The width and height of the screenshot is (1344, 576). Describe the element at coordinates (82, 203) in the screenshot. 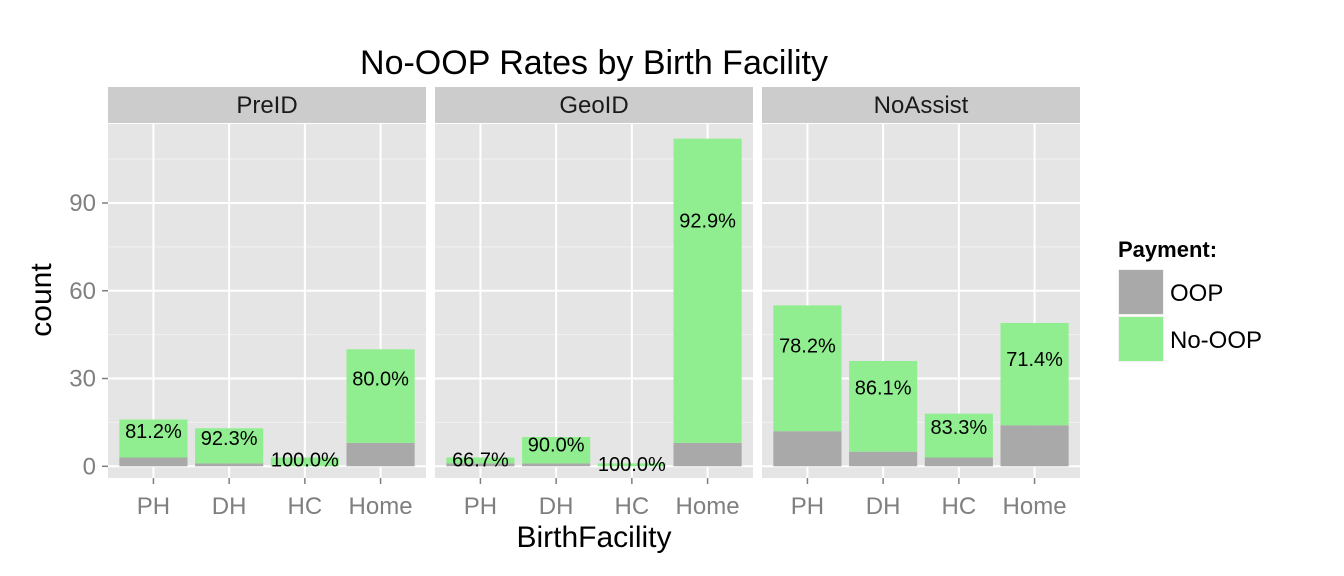

I see `y-tick-label: 90` at that location.